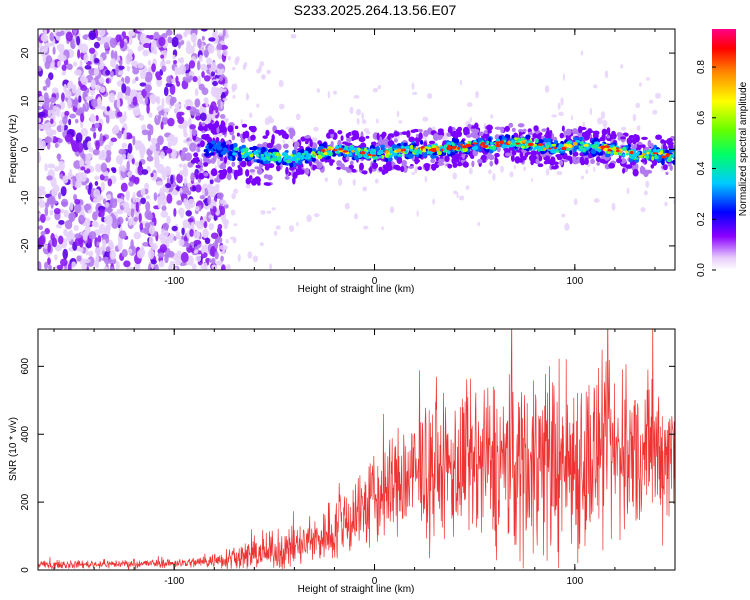 This screenshot has height=600, width=750. Describe the element at coordinates (25, 197) in the screenshot. I see `y-tick-label: -10` at that location.